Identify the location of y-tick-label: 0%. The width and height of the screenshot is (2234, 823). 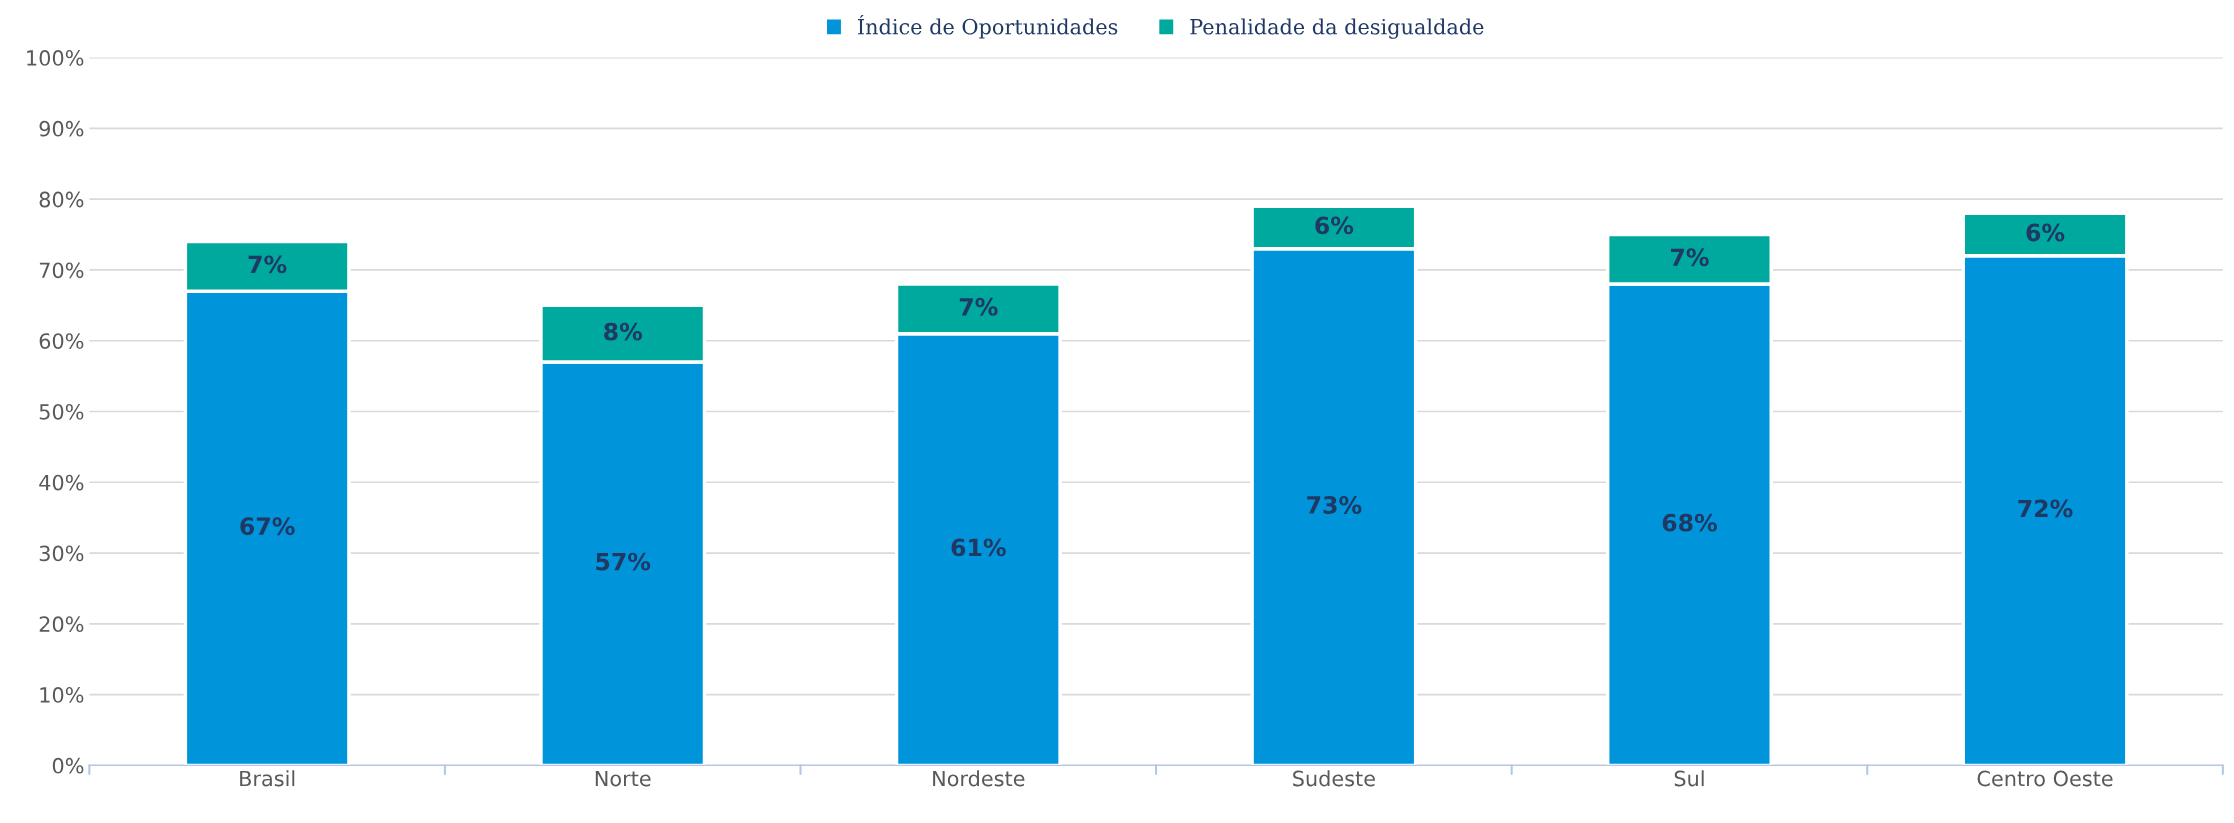
(68, 765).